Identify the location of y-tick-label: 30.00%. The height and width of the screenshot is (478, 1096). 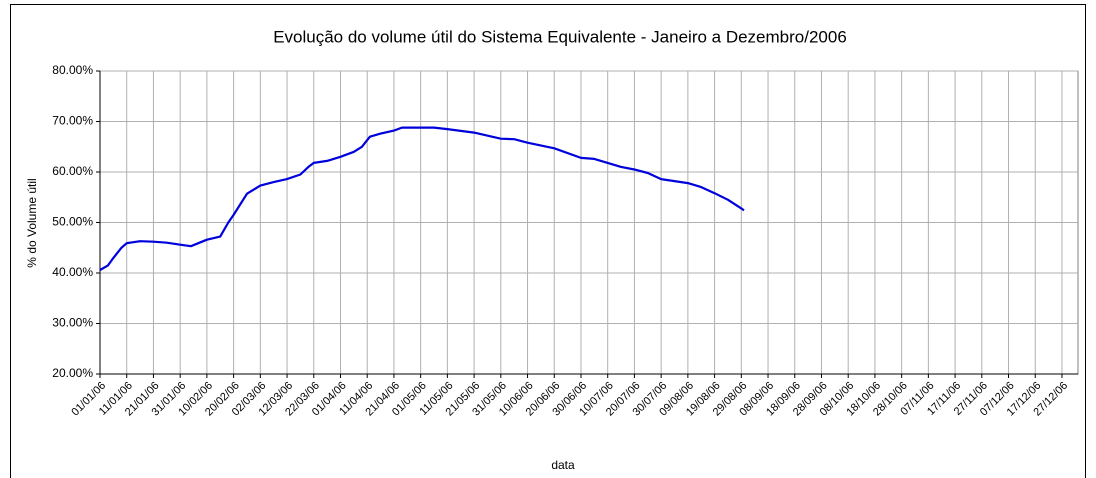
(72, 323).